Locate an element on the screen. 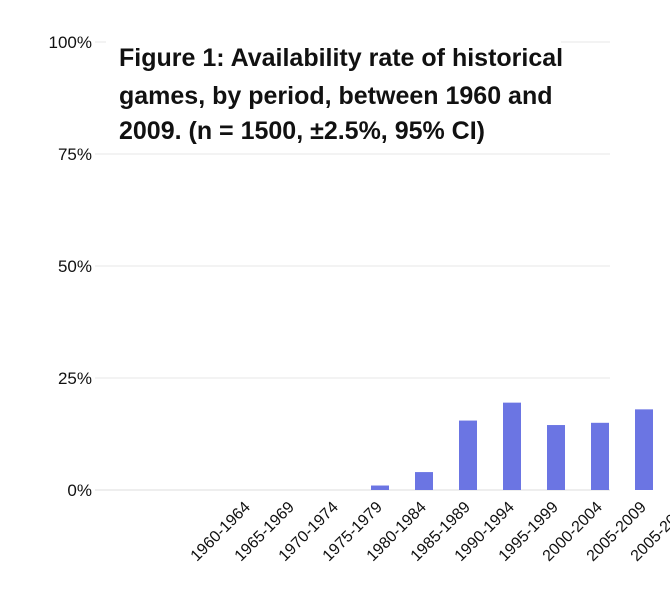 The width and height of the screenshot is (670, 616). y-axis-tick-labels: 0% 25% 50% 75% 100% is located at coordinates (70, 266).